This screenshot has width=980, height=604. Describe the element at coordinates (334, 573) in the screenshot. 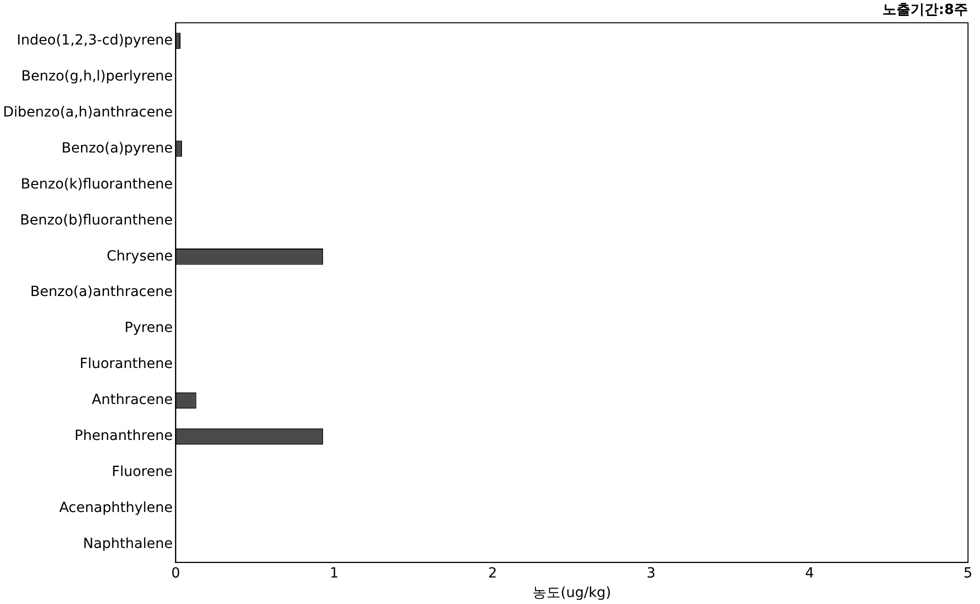

I see `x-tick-label: 1` at that location.